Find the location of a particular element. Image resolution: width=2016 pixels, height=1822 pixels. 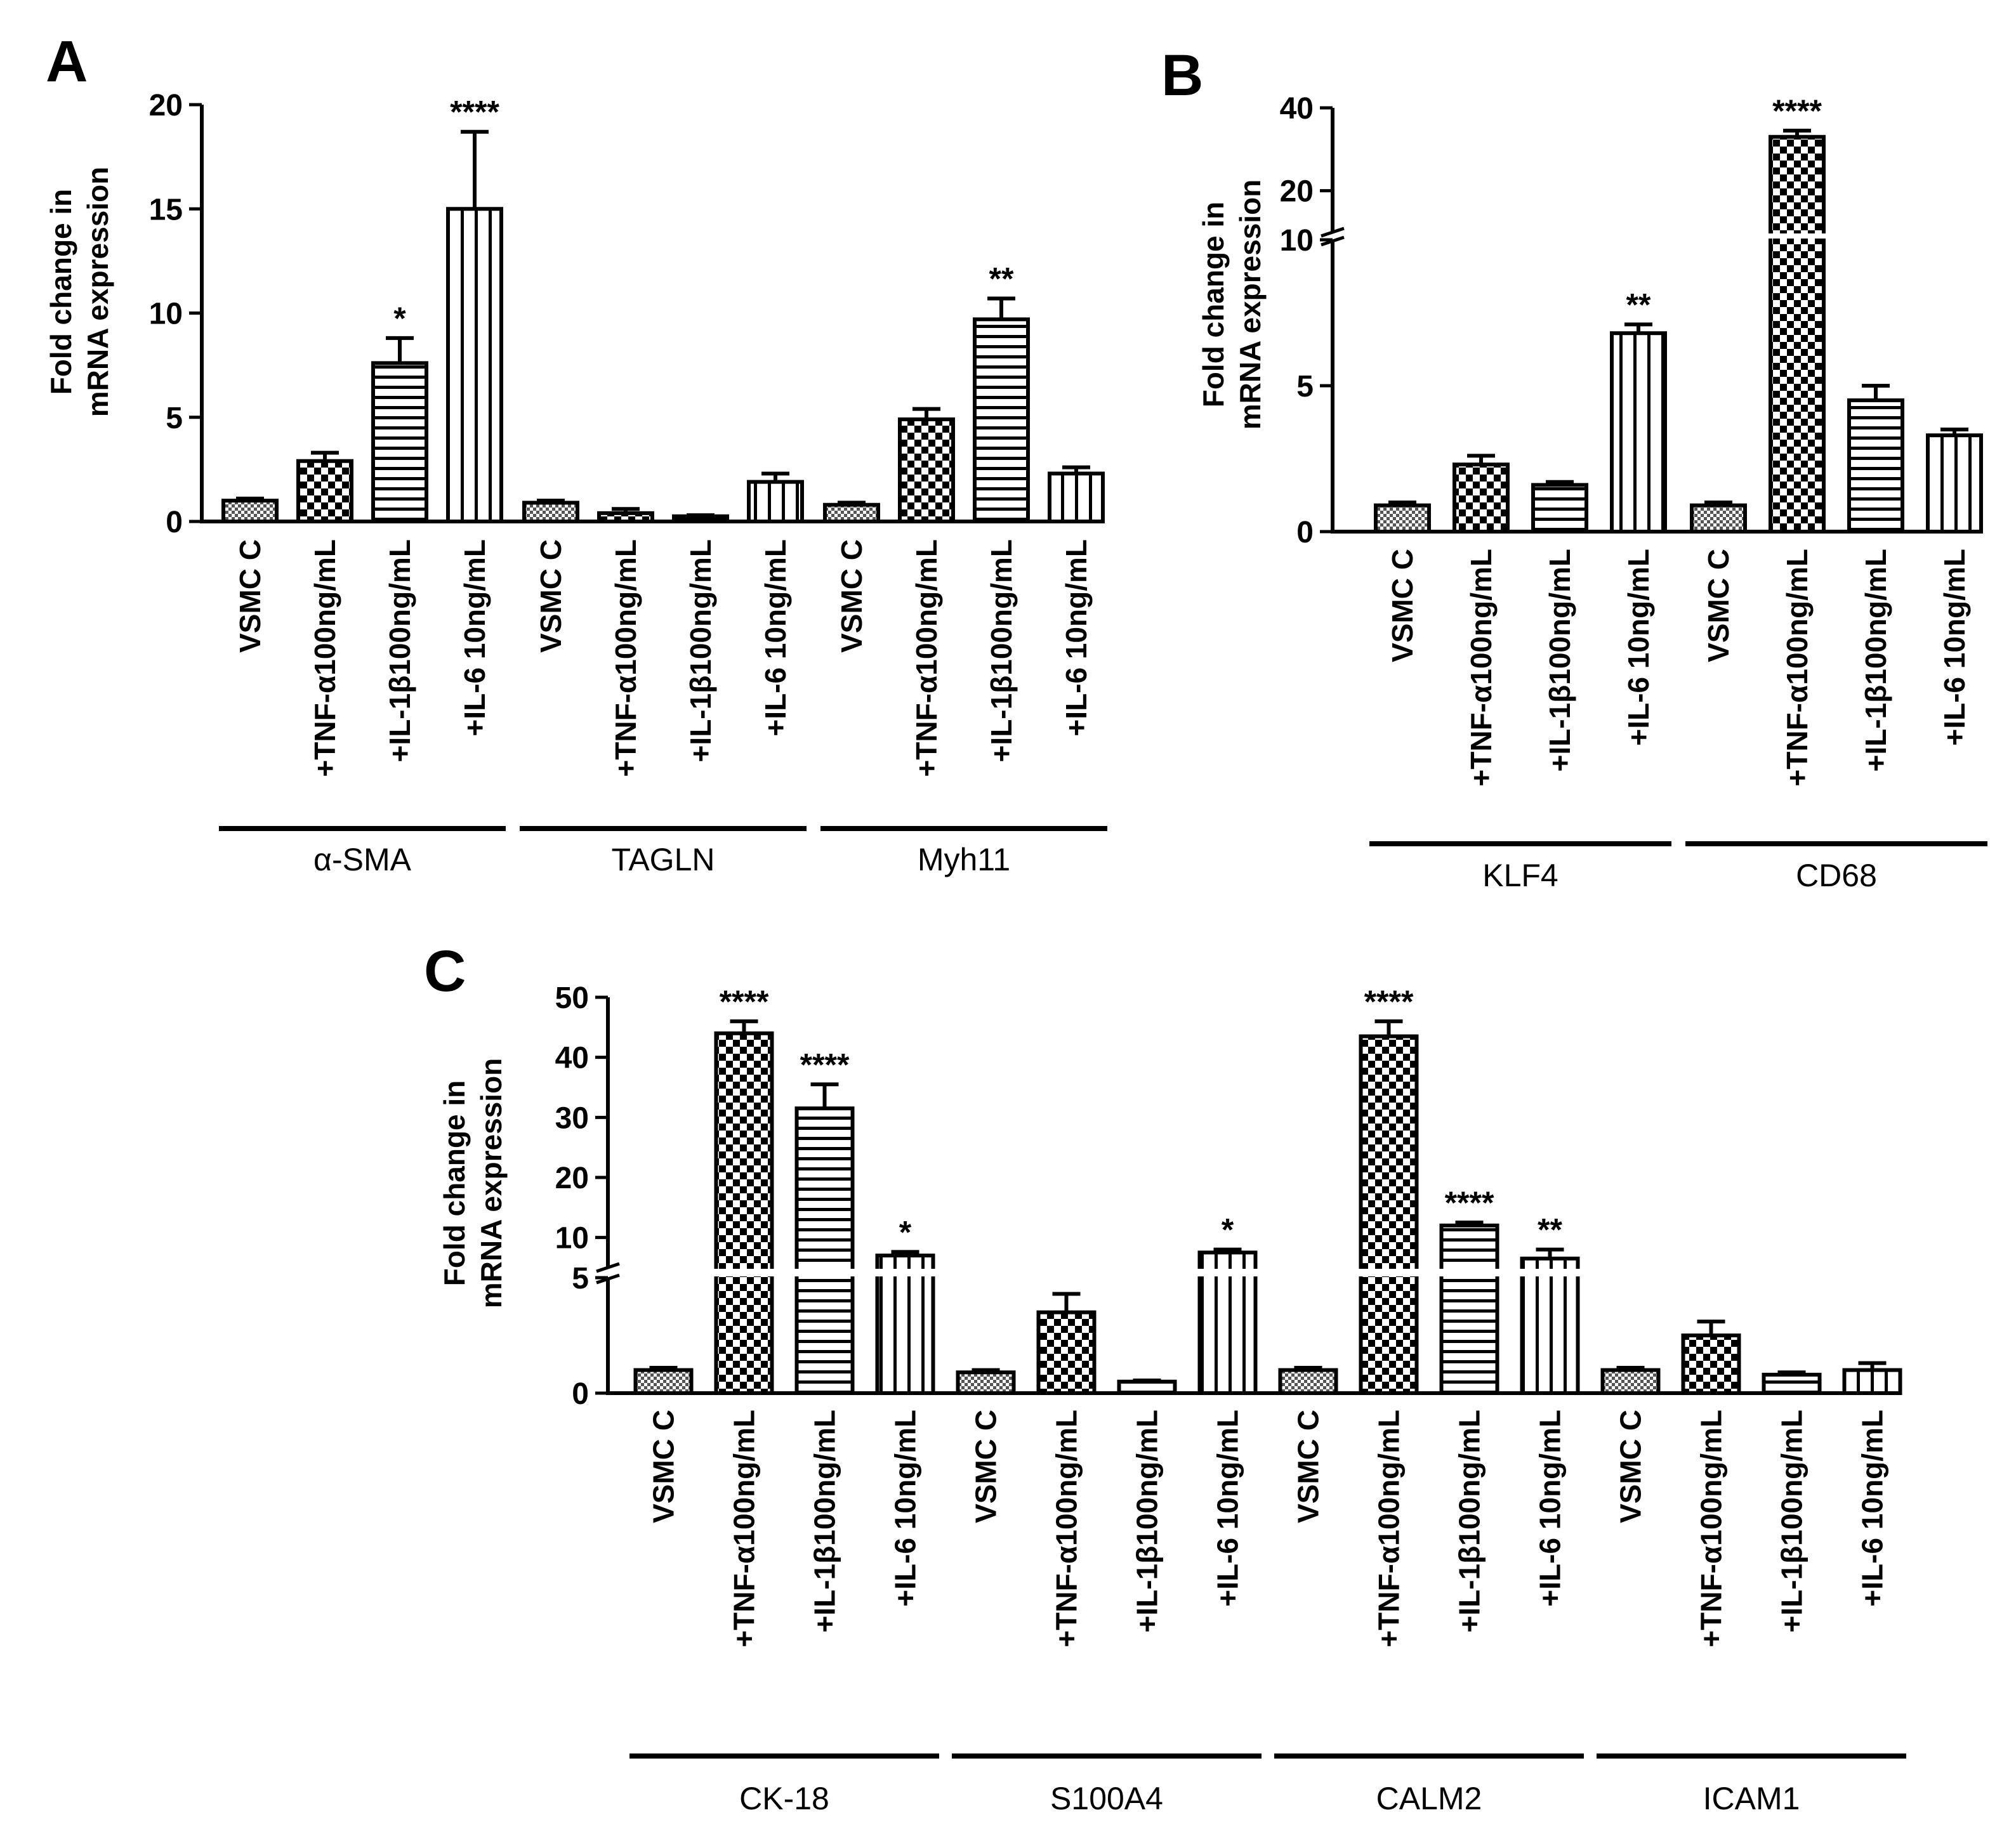

category-text-a: VSMC C is located at coordinates (550, 596).